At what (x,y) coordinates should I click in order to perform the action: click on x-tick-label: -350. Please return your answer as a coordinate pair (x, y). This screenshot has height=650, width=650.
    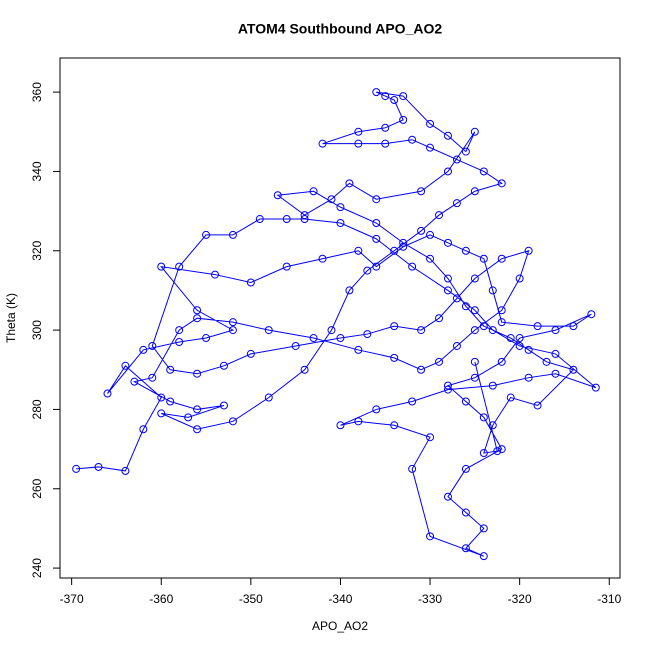
    Looking at the image, I should click on (251, 599).